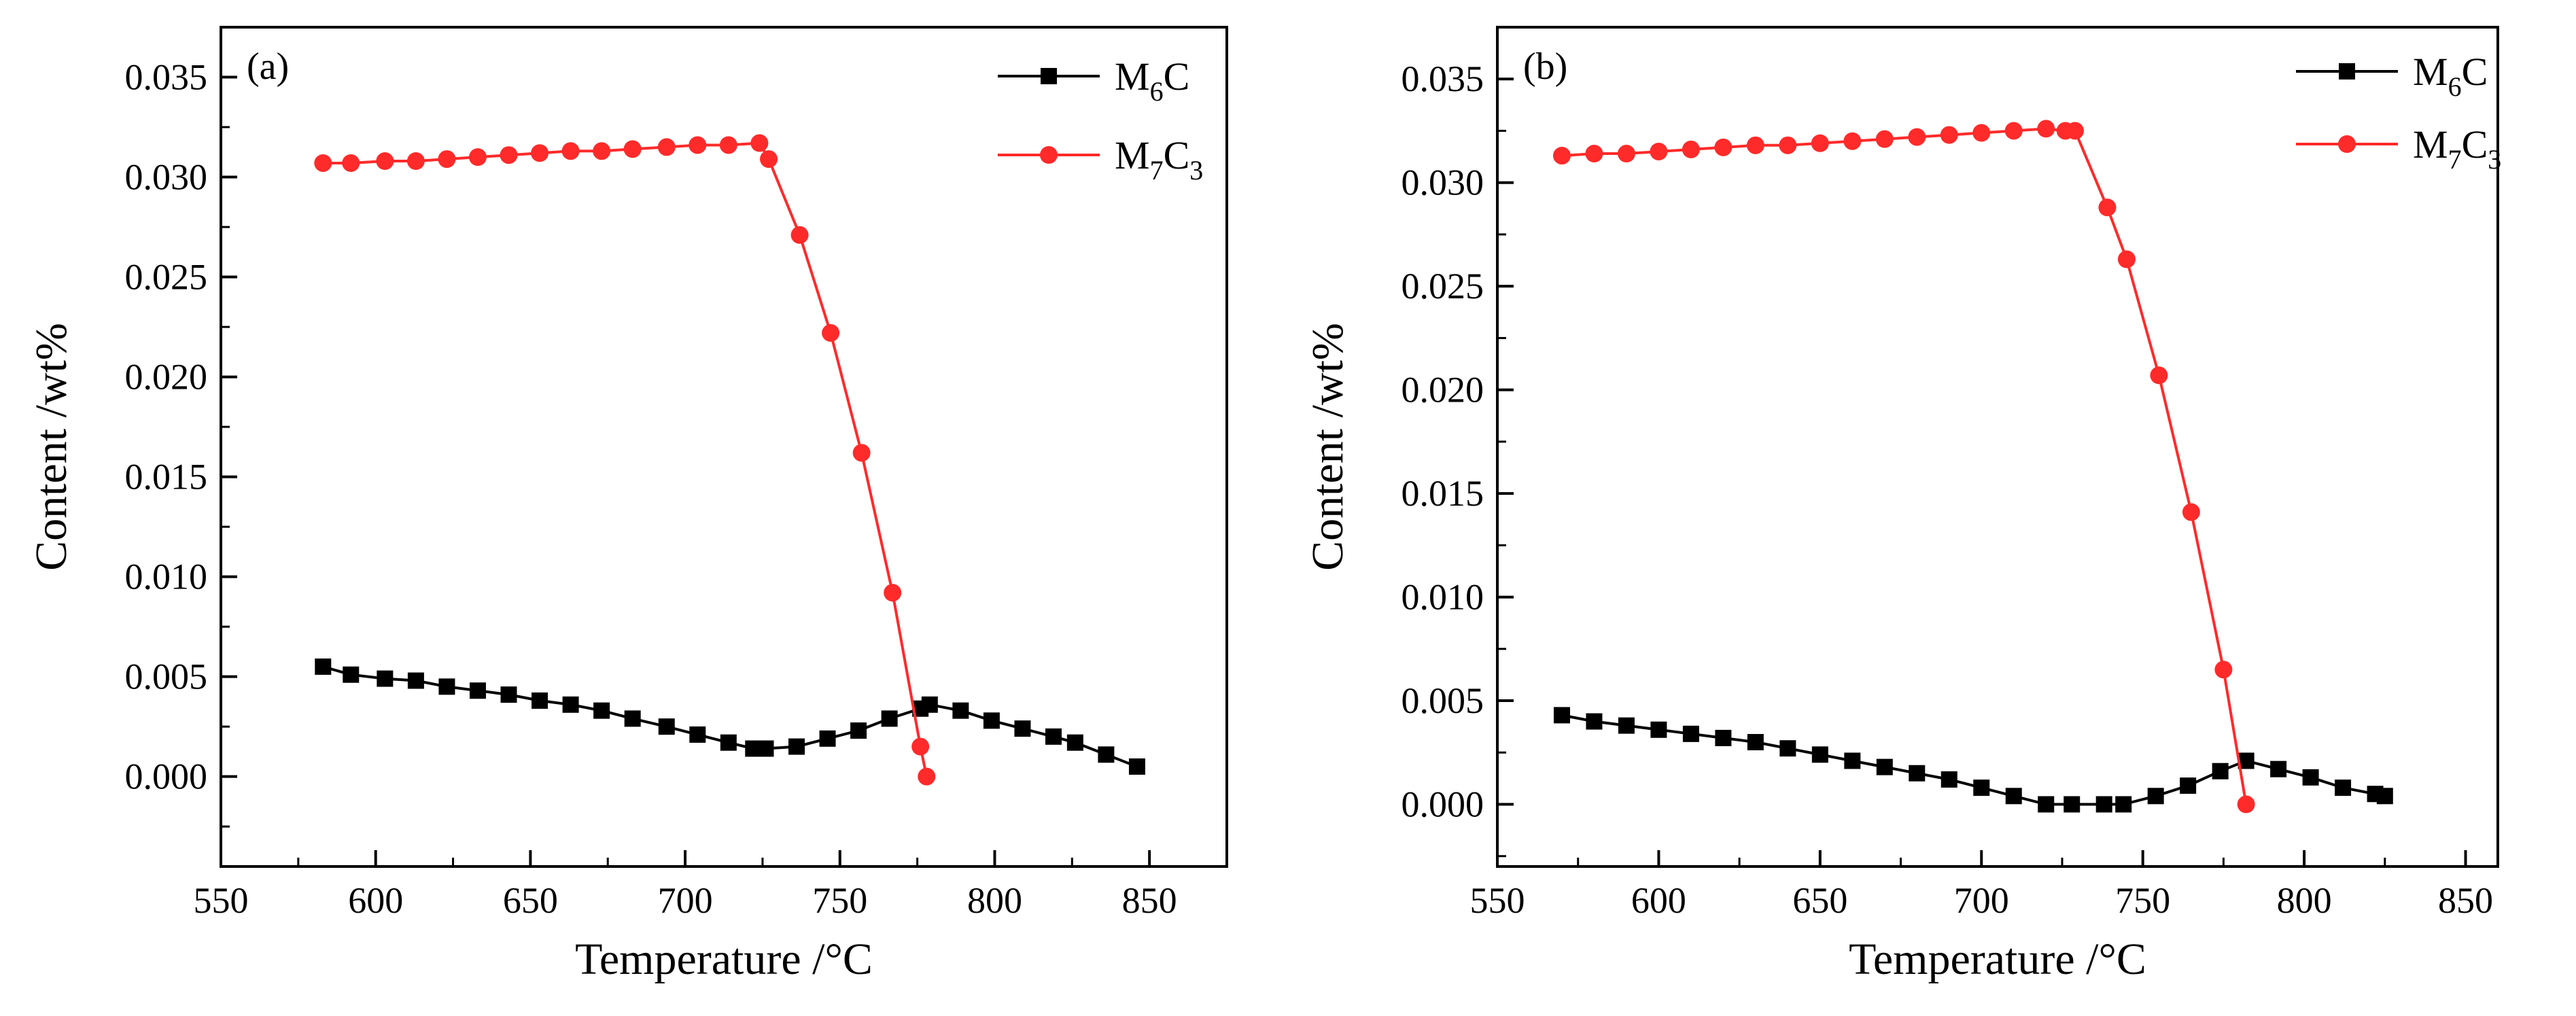 Image resolution: width=2576 pixels, height=1016 pixels. I want to click on x-tick-label: 650, so click(1819, 900).